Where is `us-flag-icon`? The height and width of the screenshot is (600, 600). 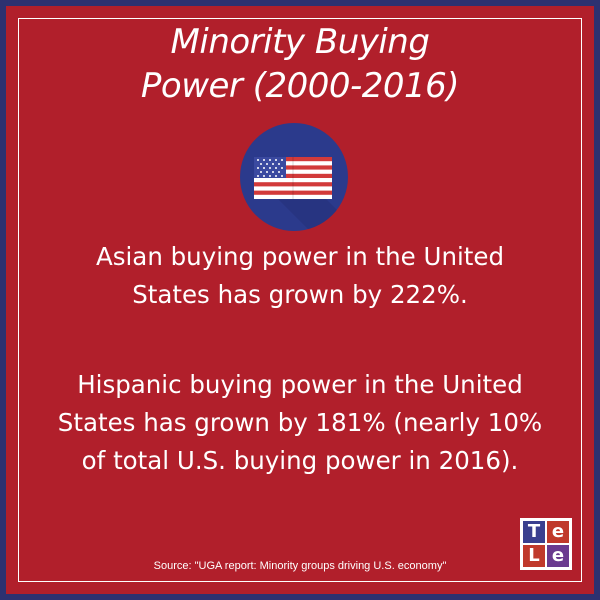
us-flag-icon is located at coordinates (294, 177).